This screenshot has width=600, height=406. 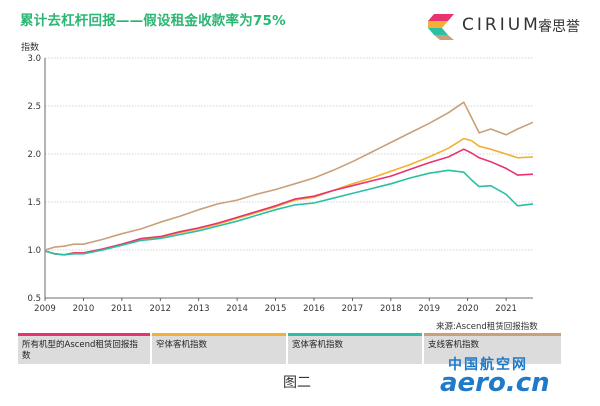 I want to click on x-tick-label: 2009, so click(x=45, y=309).